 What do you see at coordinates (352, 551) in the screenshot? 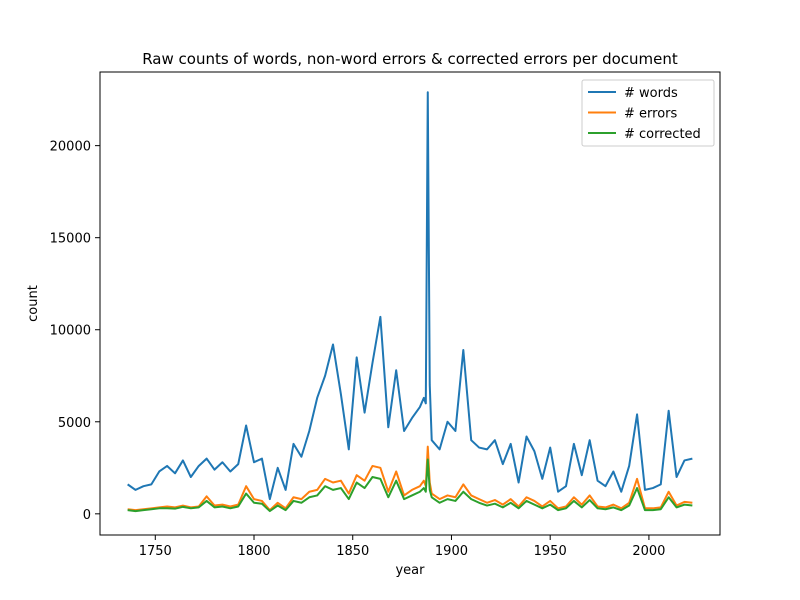
I see `x-tick-label: 1850` at bounding box center [352, 551].